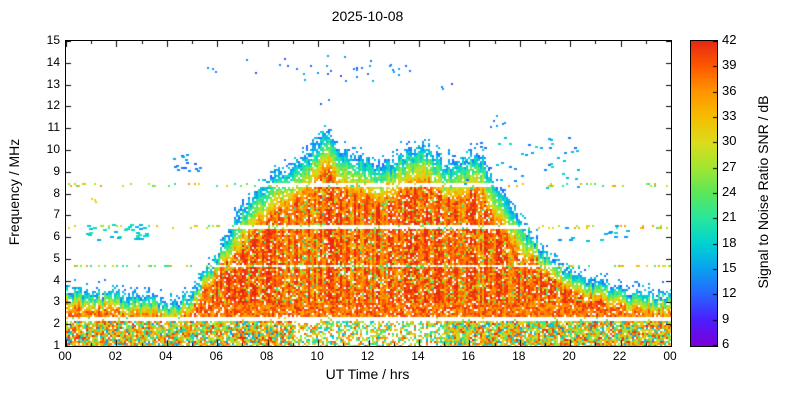 This screenshot has height=400, width=800. Describe the element at coordinates (166, 356) in the screenshot. I see `x-tick-label: 04` at that location.